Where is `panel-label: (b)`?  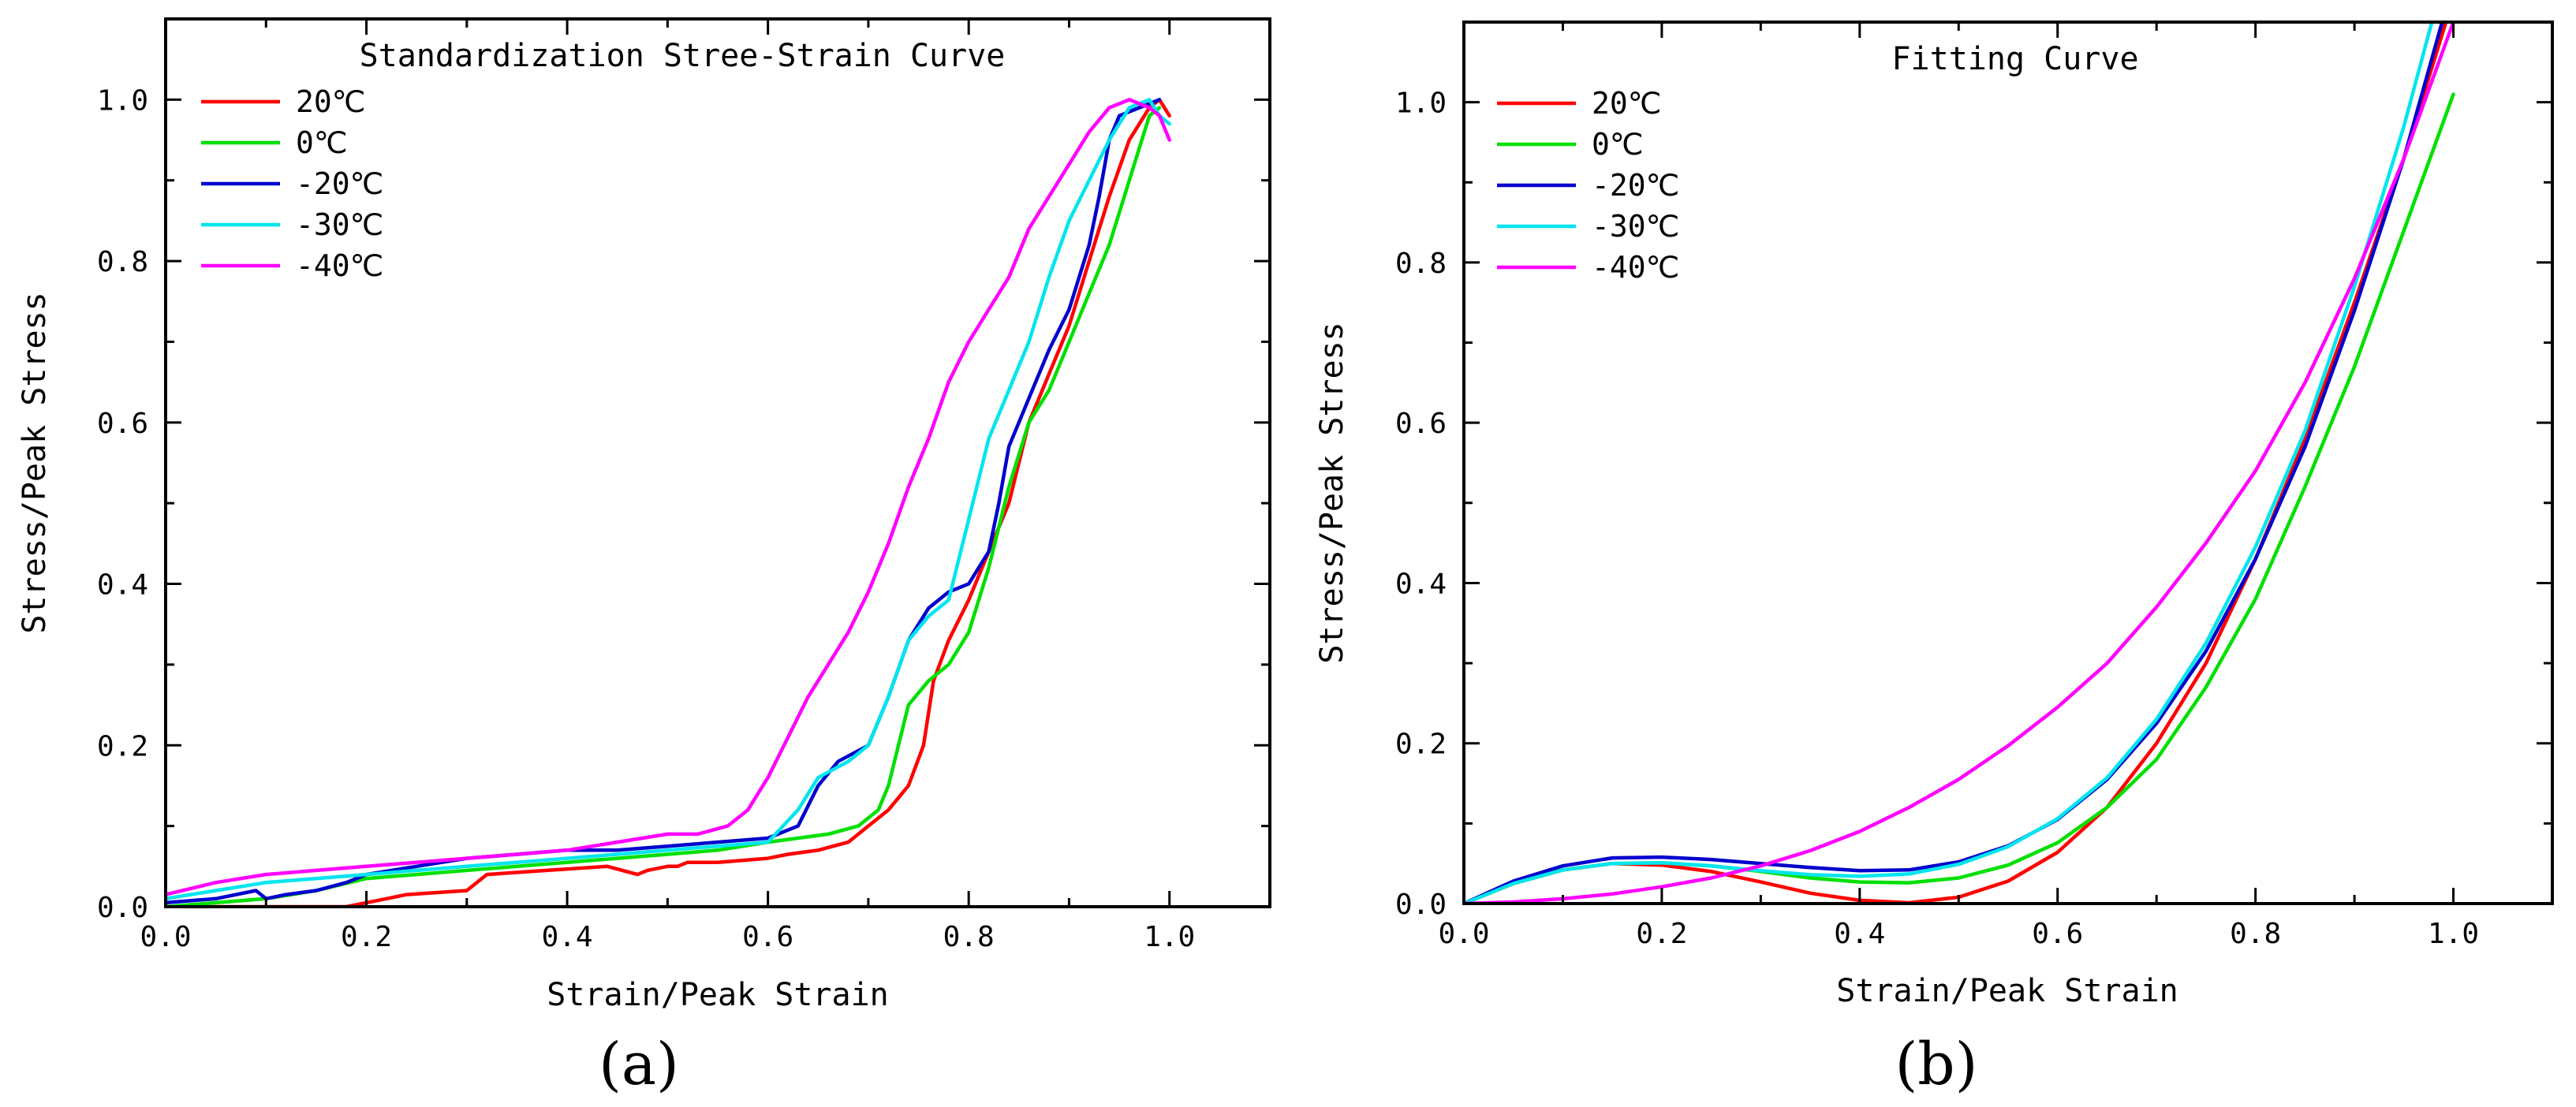
panel-label: (b) is located at coordinates (1936, 1064).